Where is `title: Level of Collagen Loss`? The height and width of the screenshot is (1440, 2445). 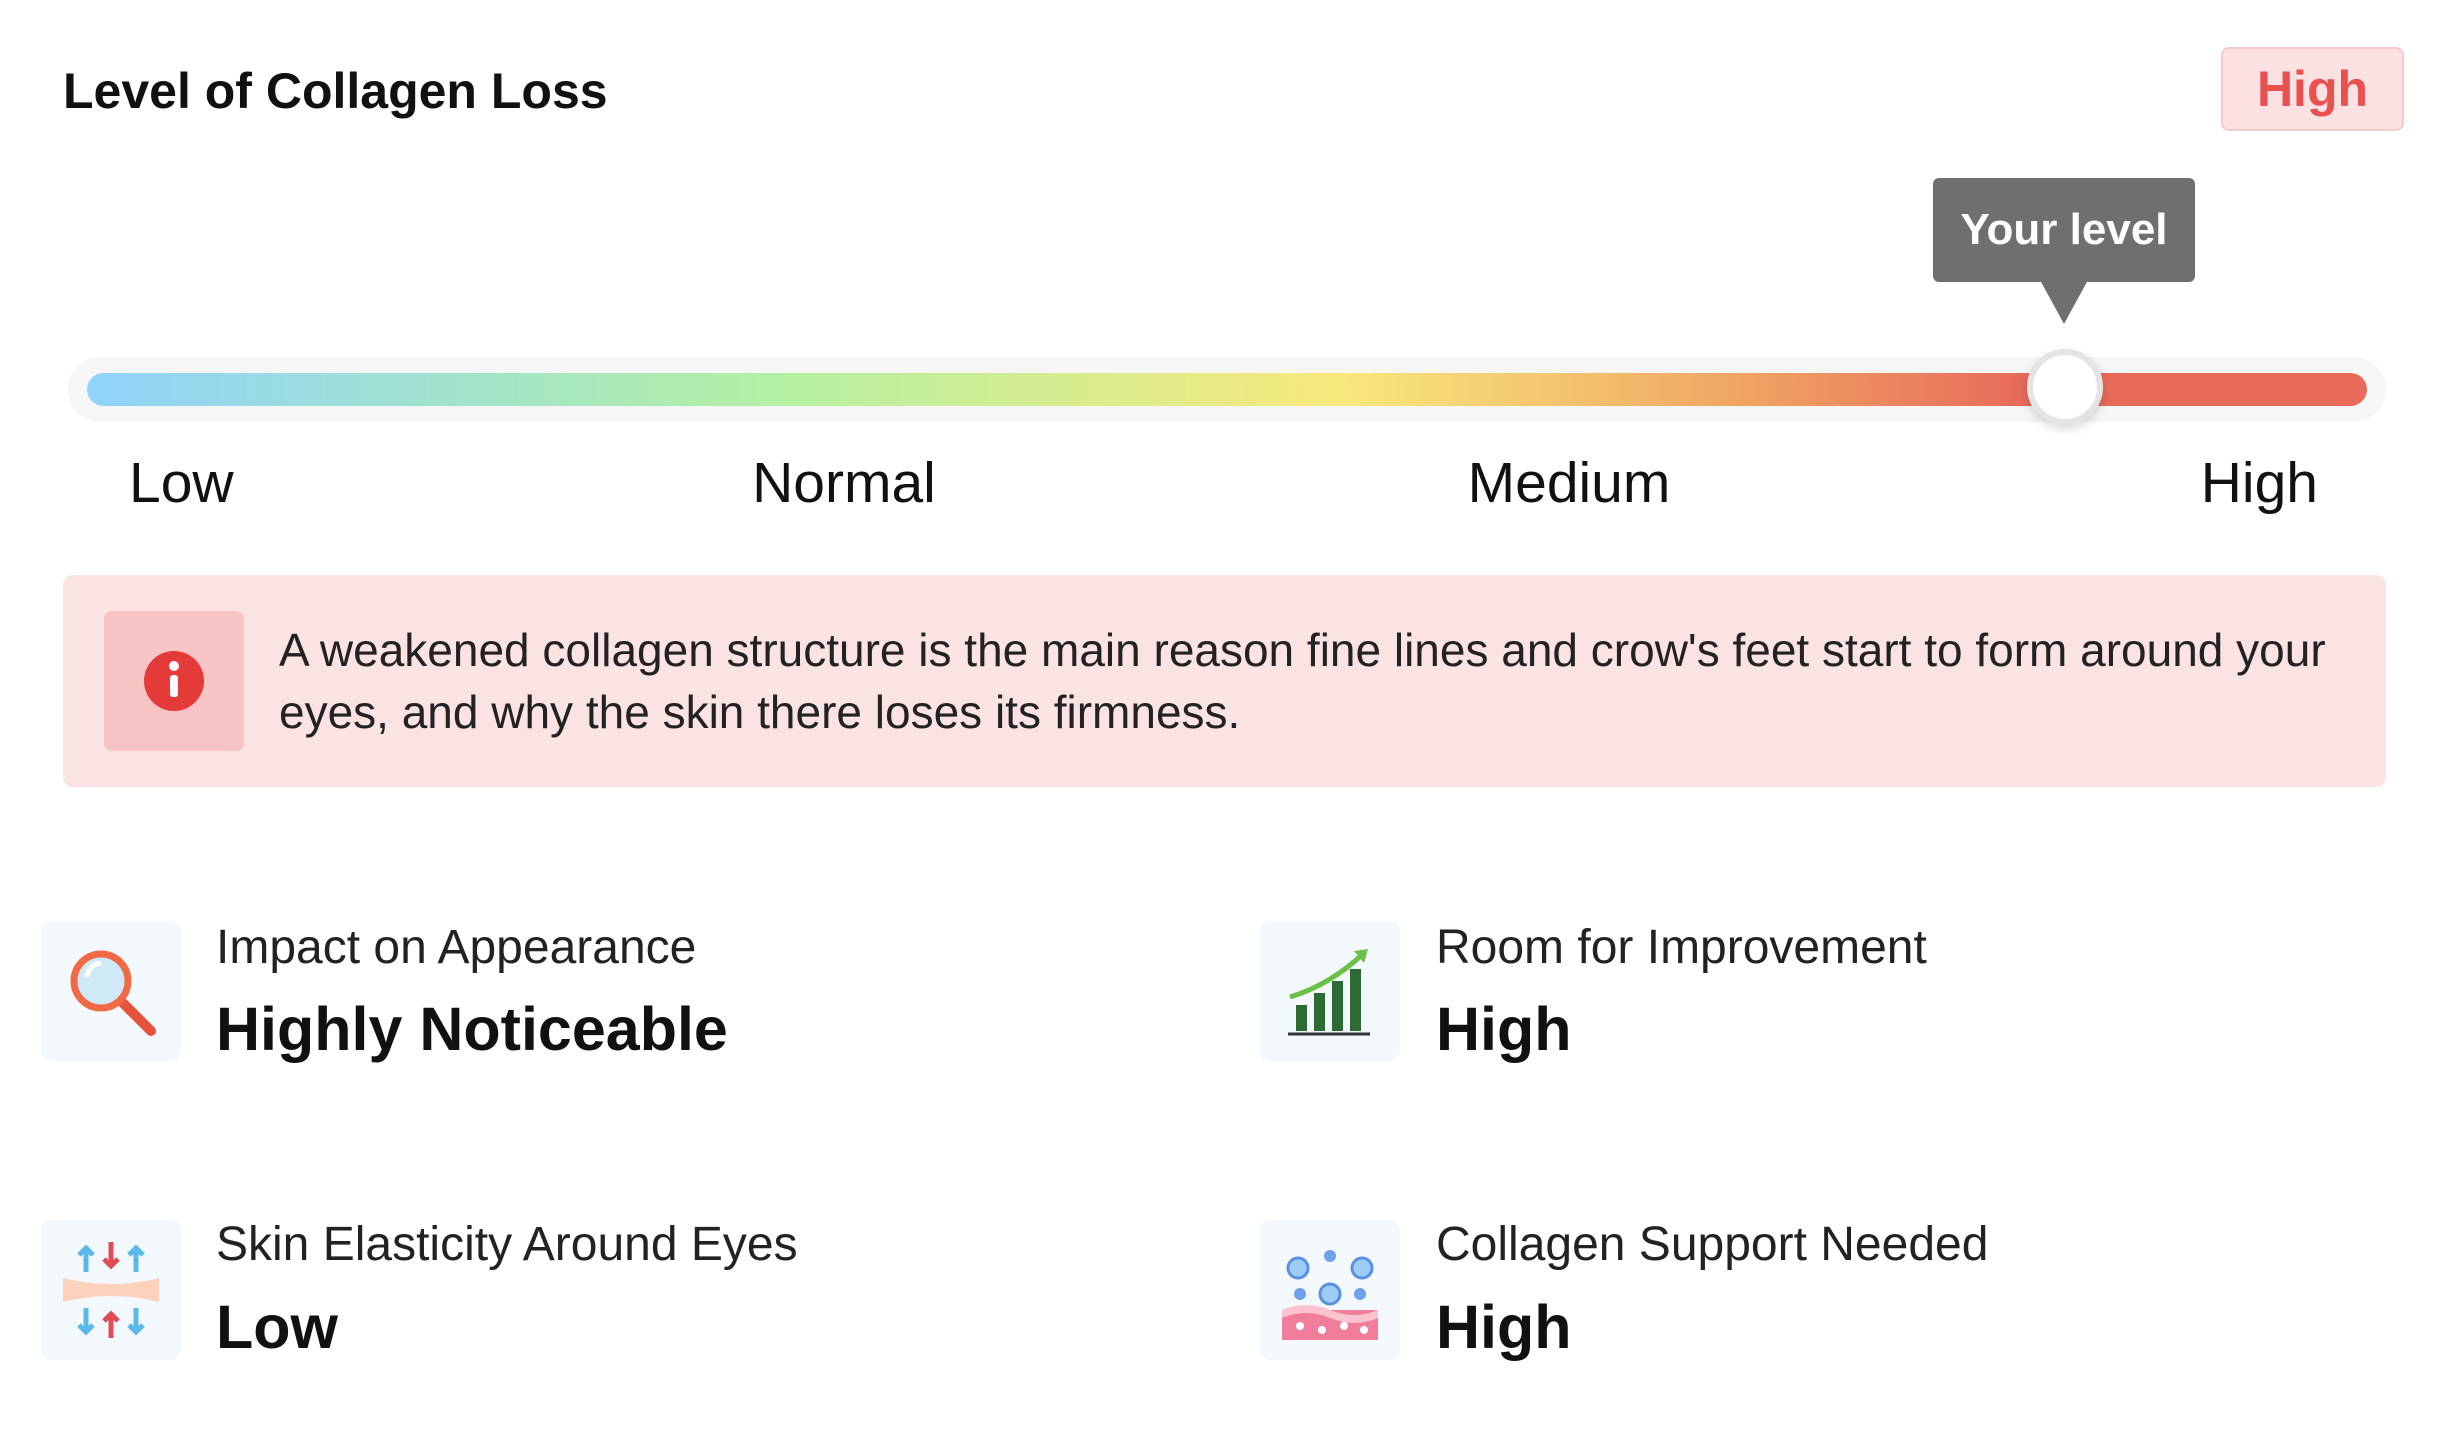 title: Level of Collagen Loss is located at coordinates (335, 91).